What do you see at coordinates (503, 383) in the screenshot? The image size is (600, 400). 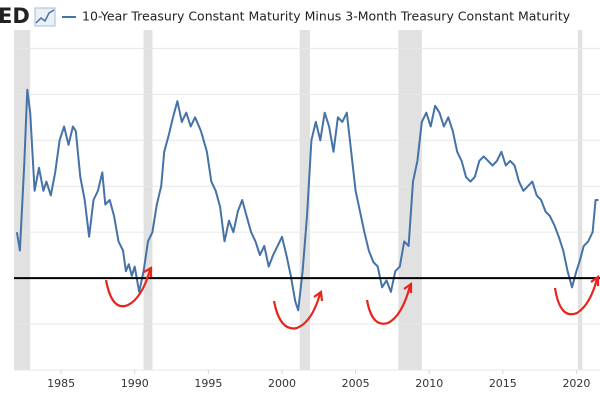 I see `x-tick-label: 2015` at bounding box center [503, 383].